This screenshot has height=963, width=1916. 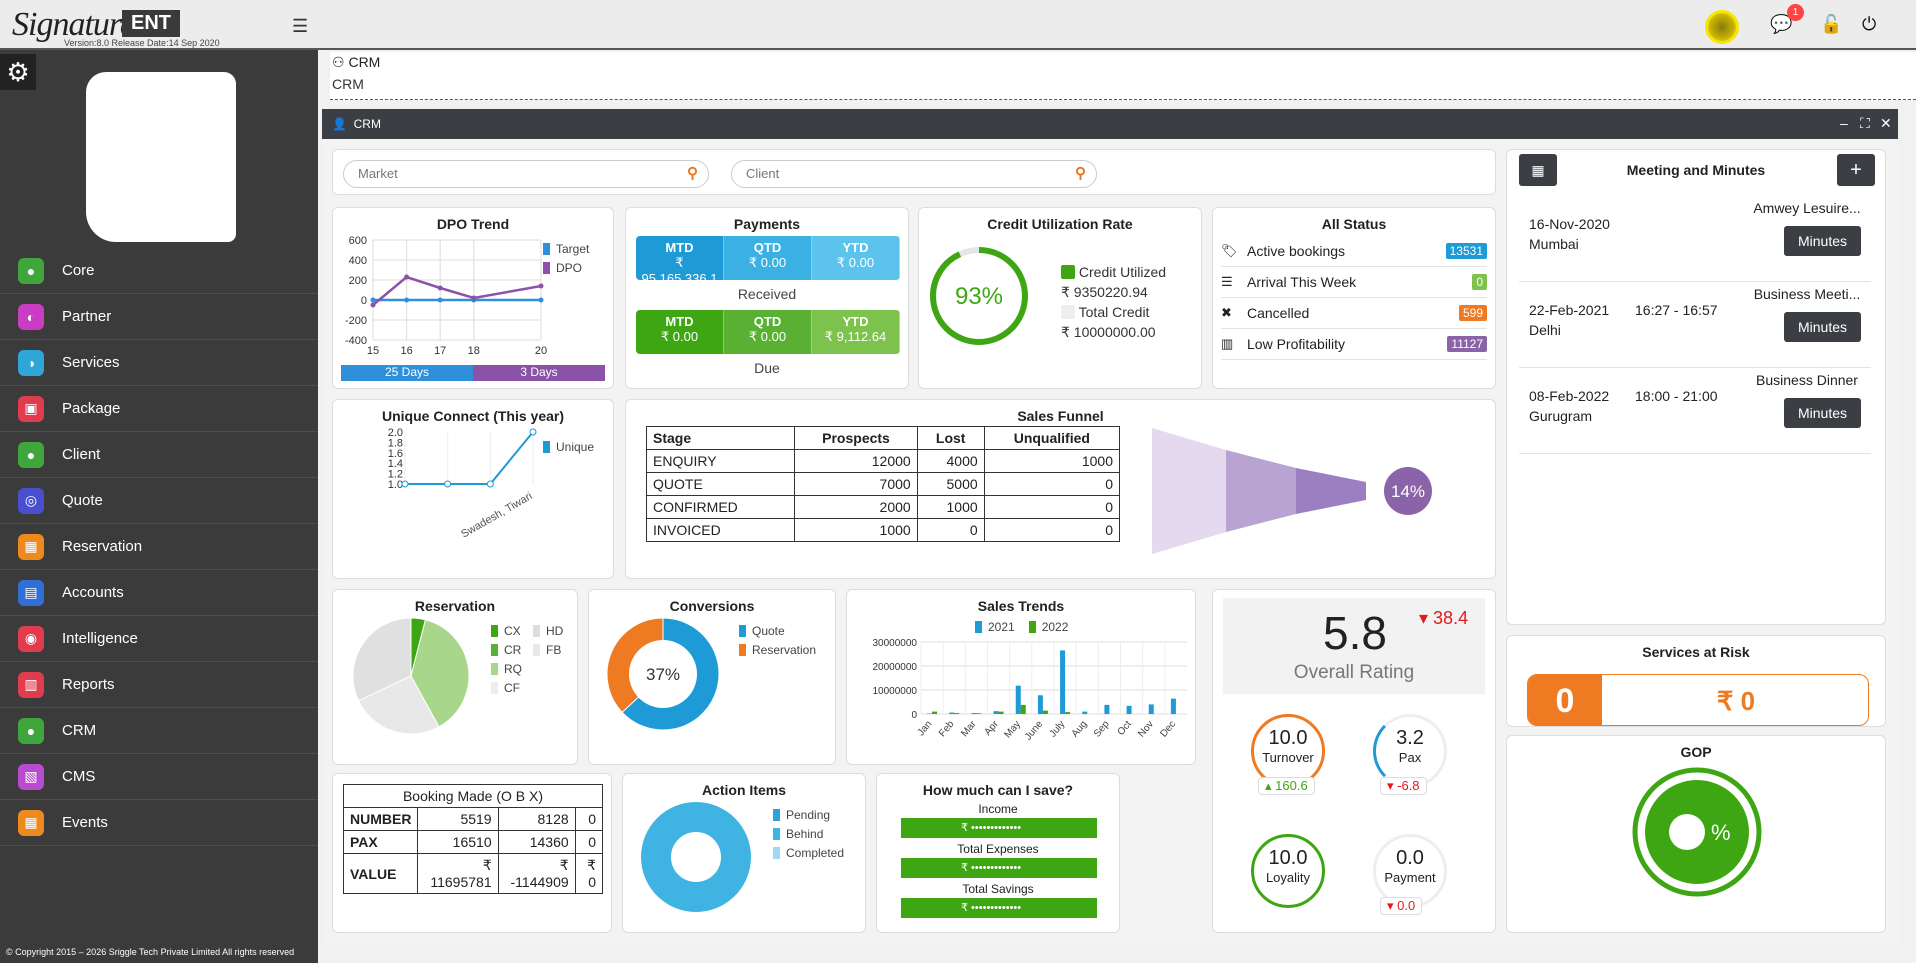 What do you see at coordinates (526, 174) in the screenshot?
I see `market-search: Market ⚲` at bounding box center [526, 174].